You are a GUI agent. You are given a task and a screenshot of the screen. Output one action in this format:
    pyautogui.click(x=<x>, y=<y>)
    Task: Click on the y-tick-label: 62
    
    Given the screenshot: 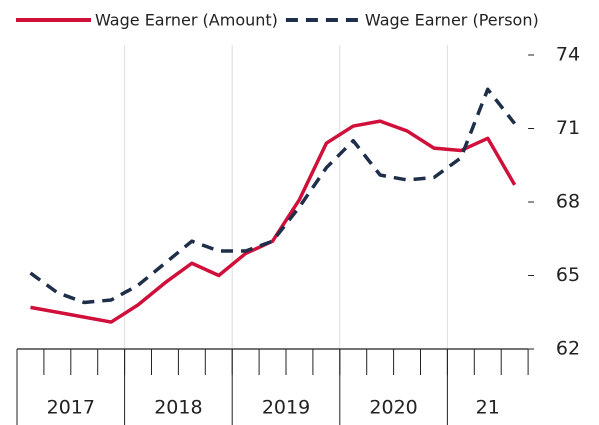 What is the action you would take?
    pyautogui.click(x=568, y=349)
    